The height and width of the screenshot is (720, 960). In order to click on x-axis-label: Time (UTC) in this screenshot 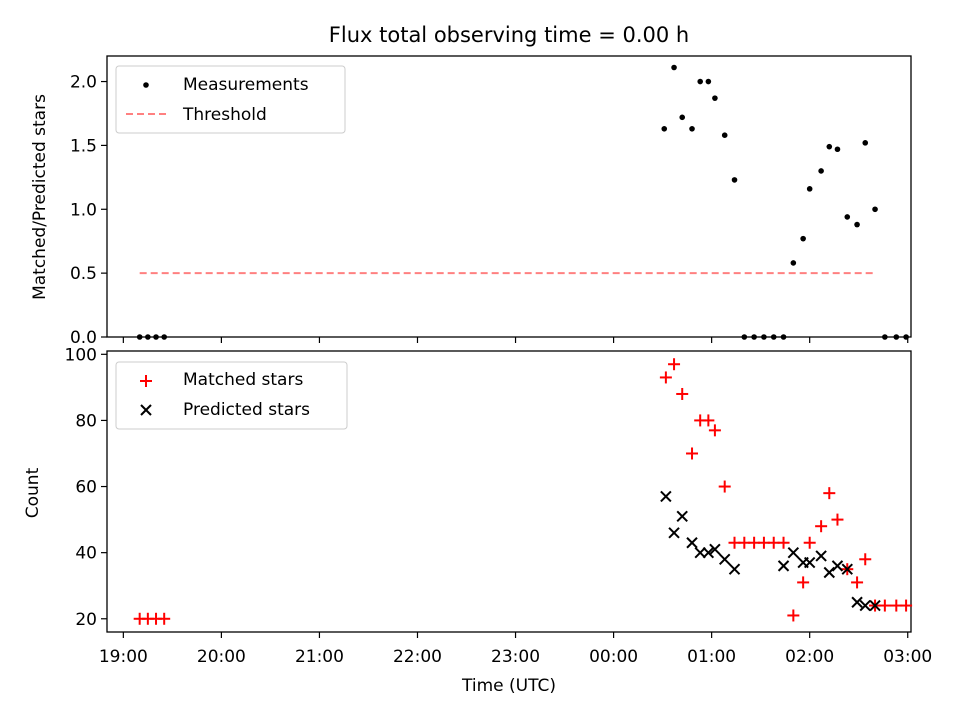, I will do `click(508, 686)`.